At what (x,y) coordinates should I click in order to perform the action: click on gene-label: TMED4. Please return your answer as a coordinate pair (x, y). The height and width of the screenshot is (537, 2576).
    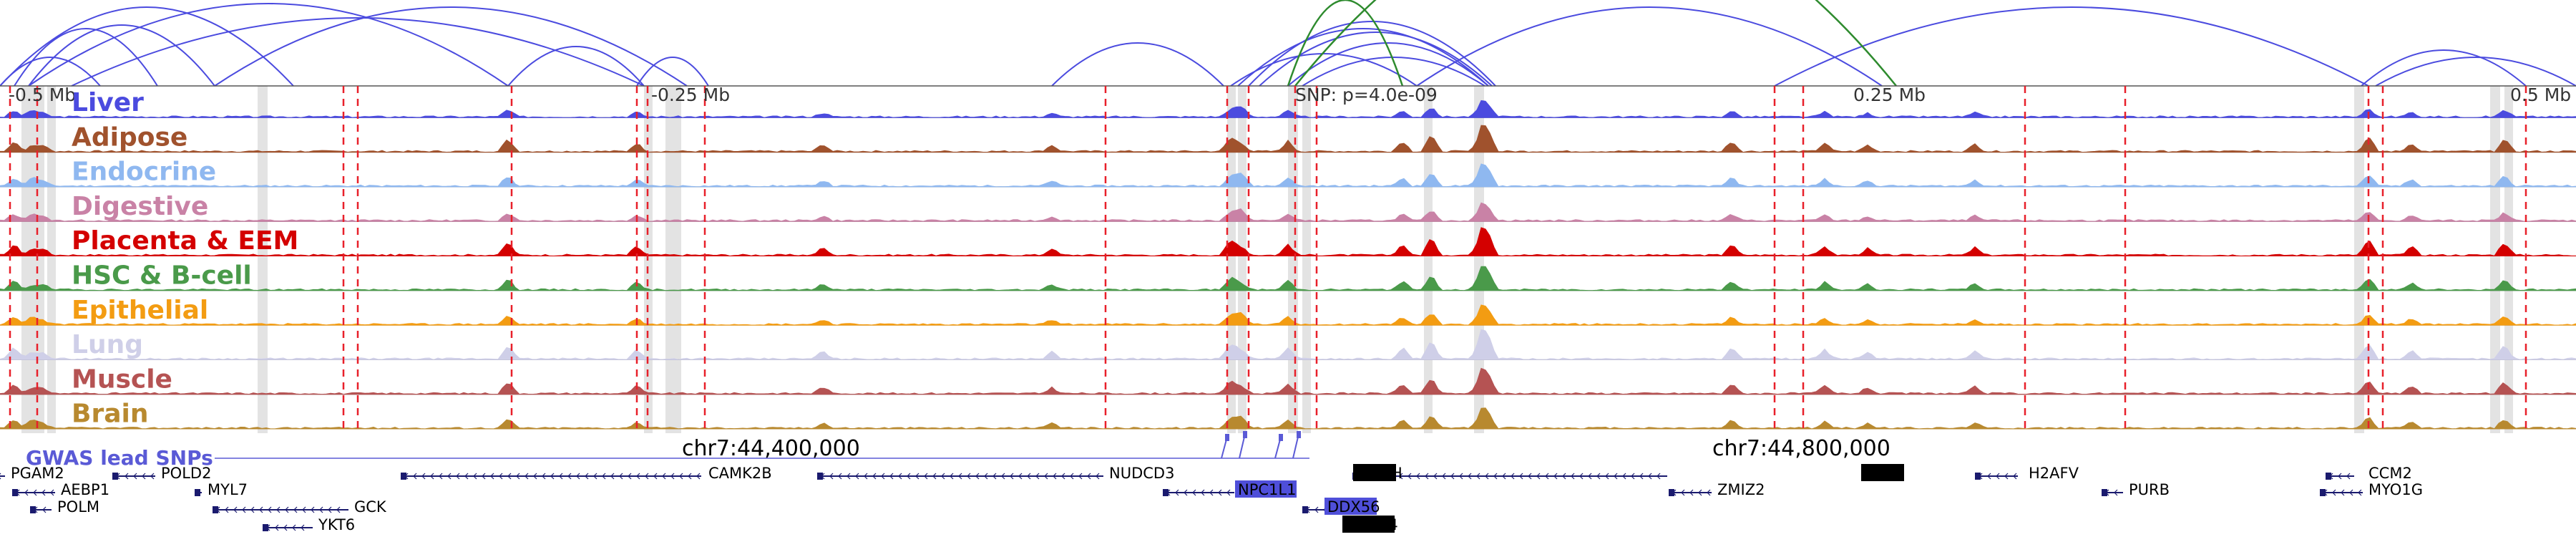
    Looking at the image, I should click on (1371, 524).